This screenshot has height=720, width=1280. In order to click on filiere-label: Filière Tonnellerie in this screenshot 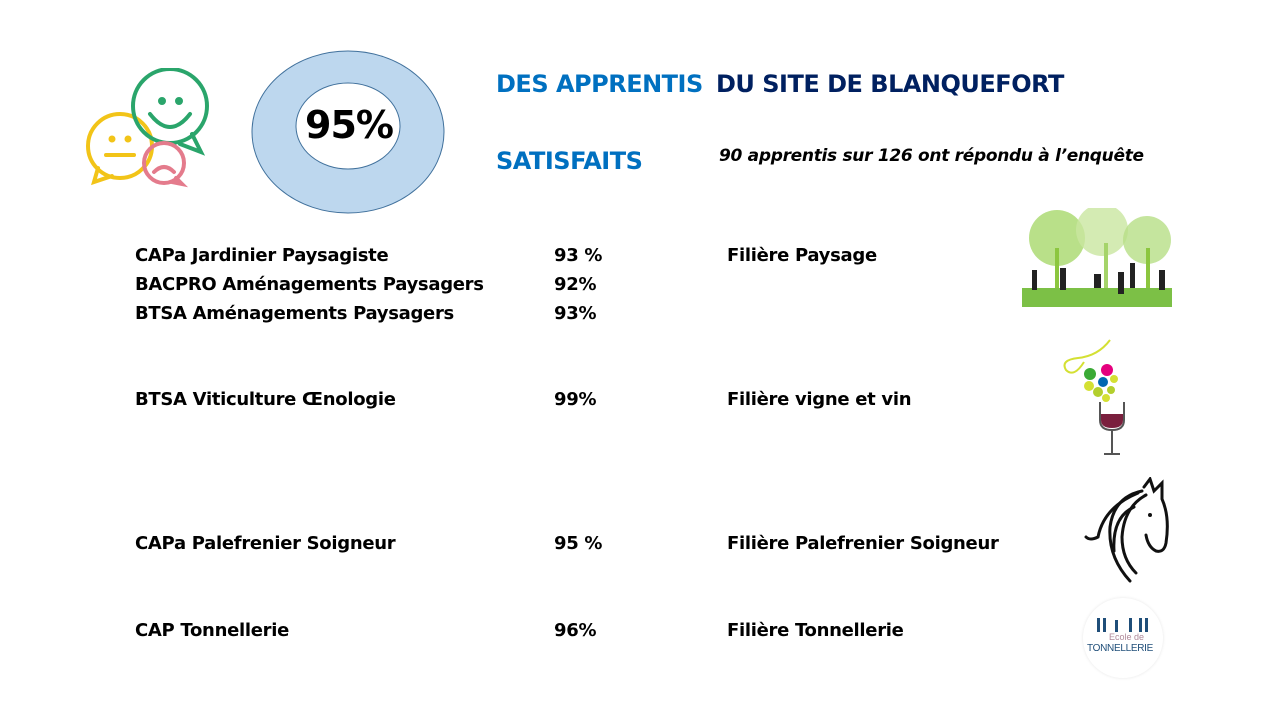, I will do `click(815, 630)`.